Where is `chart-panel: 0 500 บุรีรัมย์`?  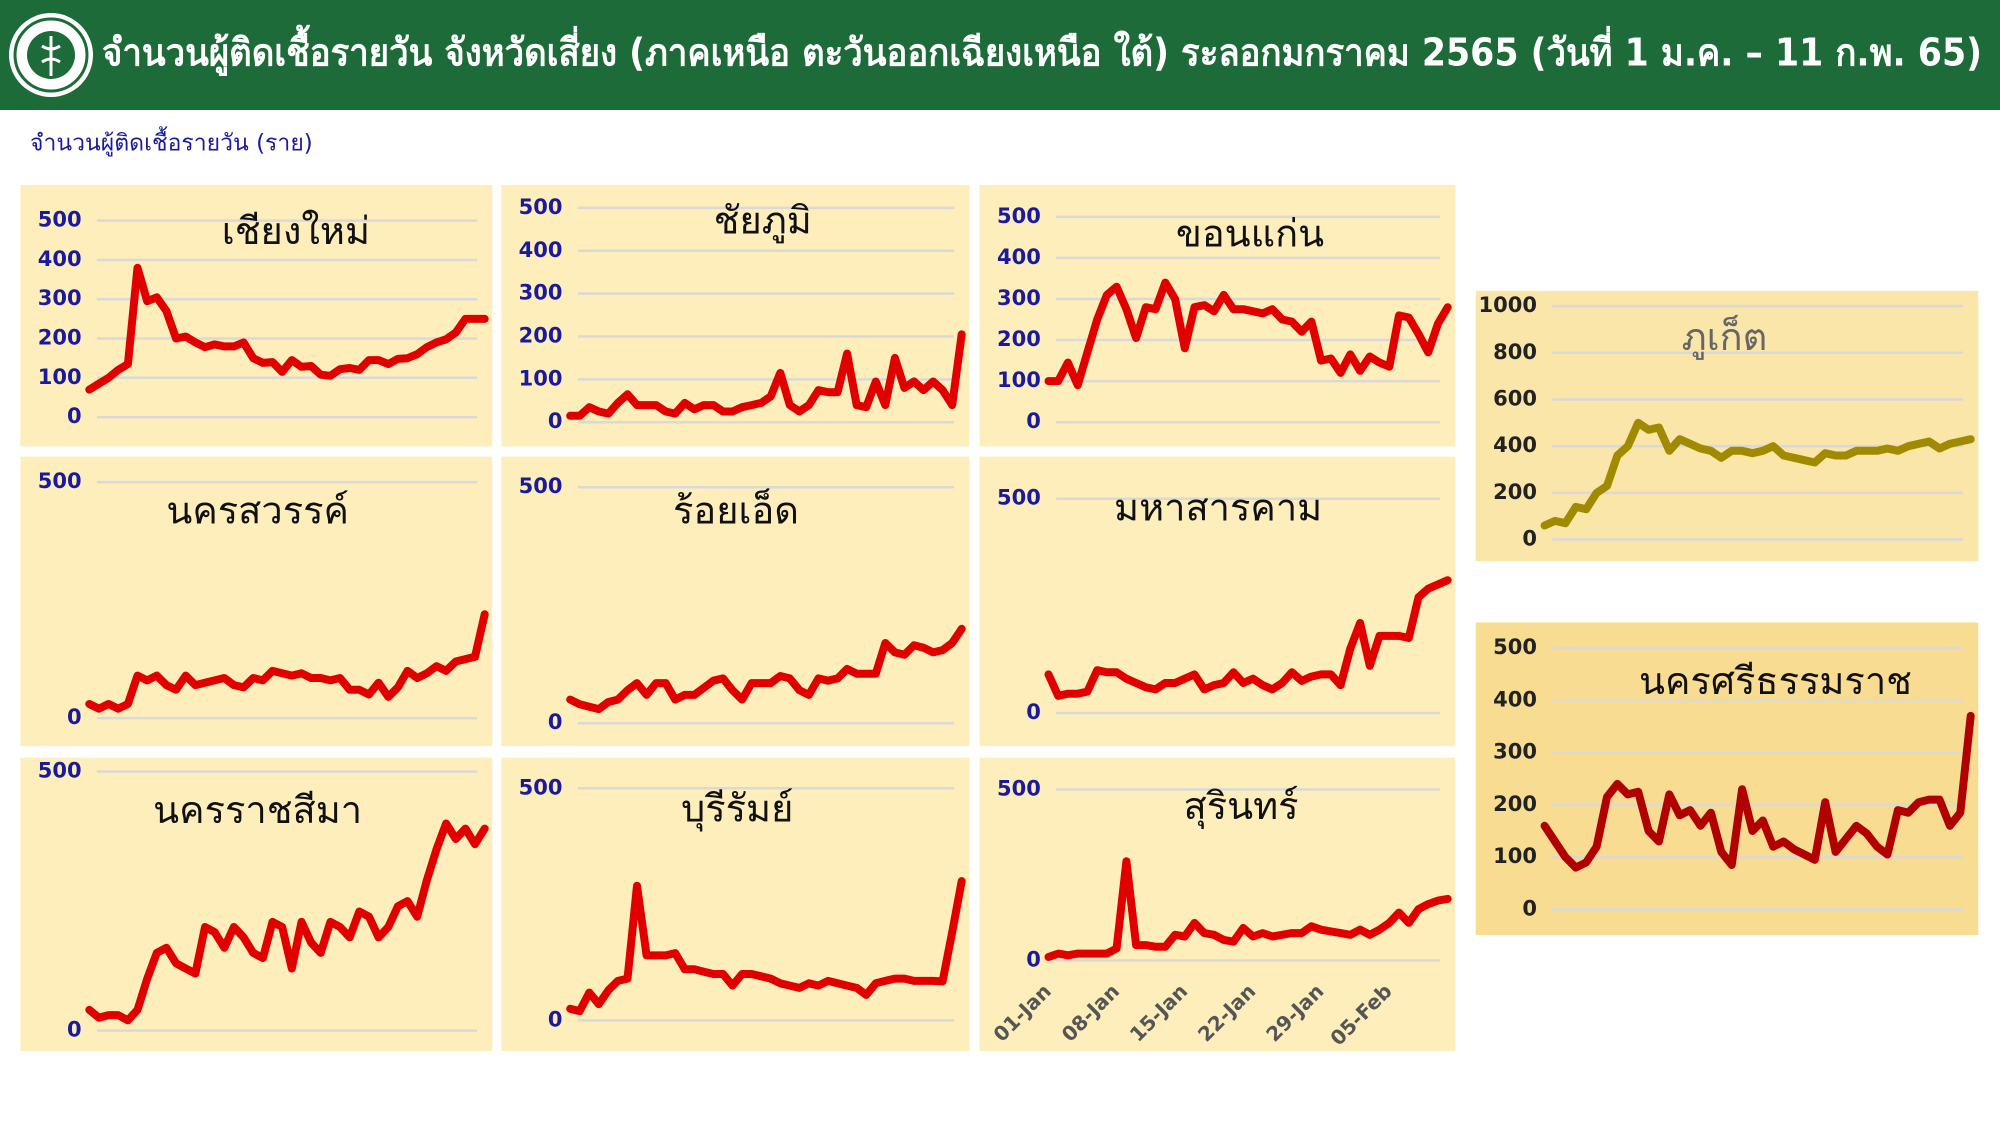 chart-panel: 0 500 บุรีรัมย์ is located at coordinates (735, 904).